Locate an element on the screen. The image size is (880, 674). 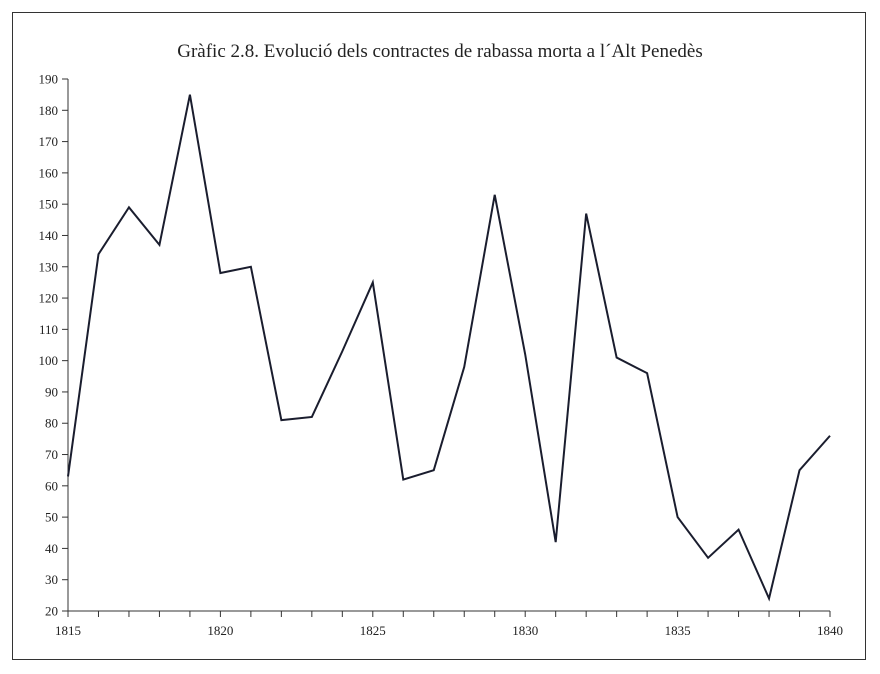
y-tick-label: 150 is located at coordinates (49, 204).